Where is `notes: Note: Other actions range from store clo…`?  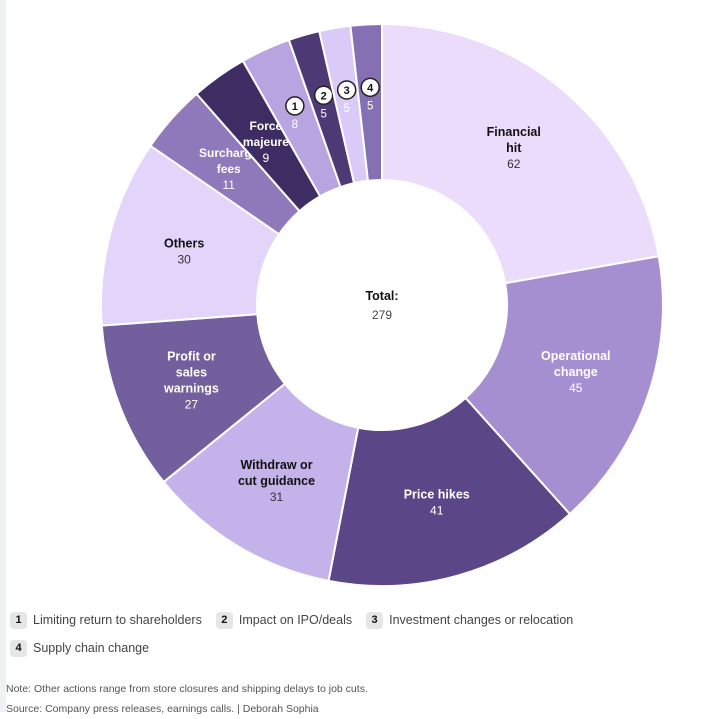 notes: Note: Other actions range from store clo… is located at coordinates (358, 699).